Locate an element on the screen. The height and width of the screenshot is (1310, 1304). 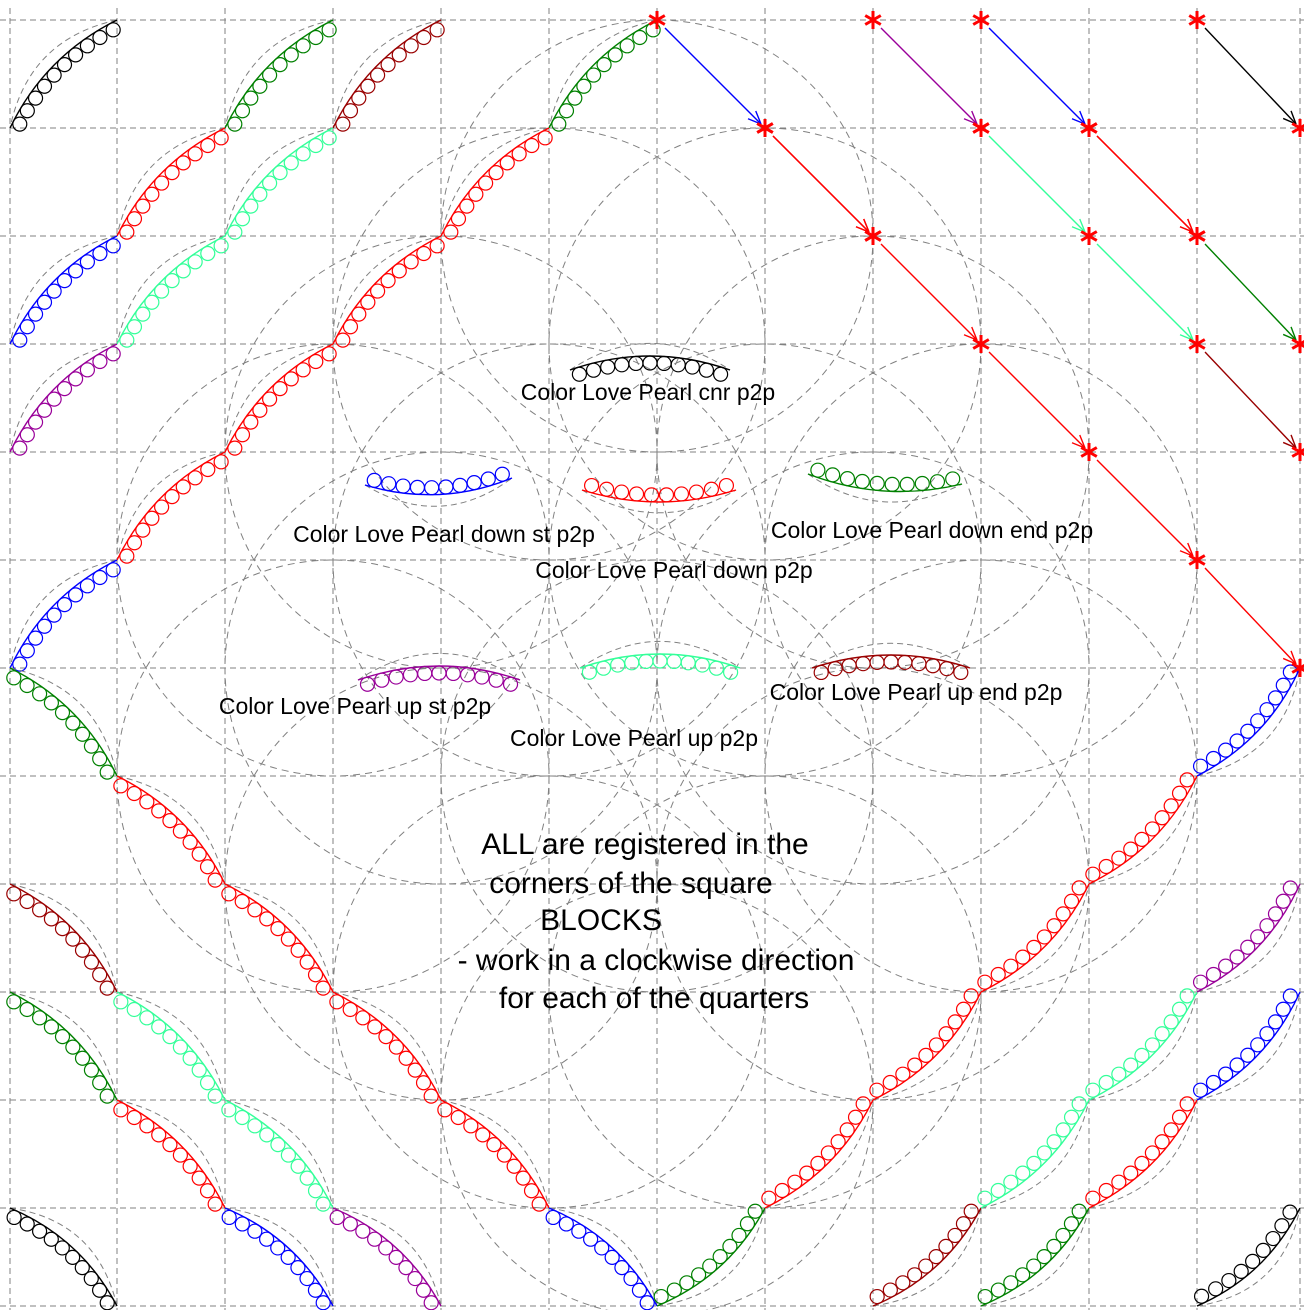
asterisk-stroke is located at coordinates (1197, 20).